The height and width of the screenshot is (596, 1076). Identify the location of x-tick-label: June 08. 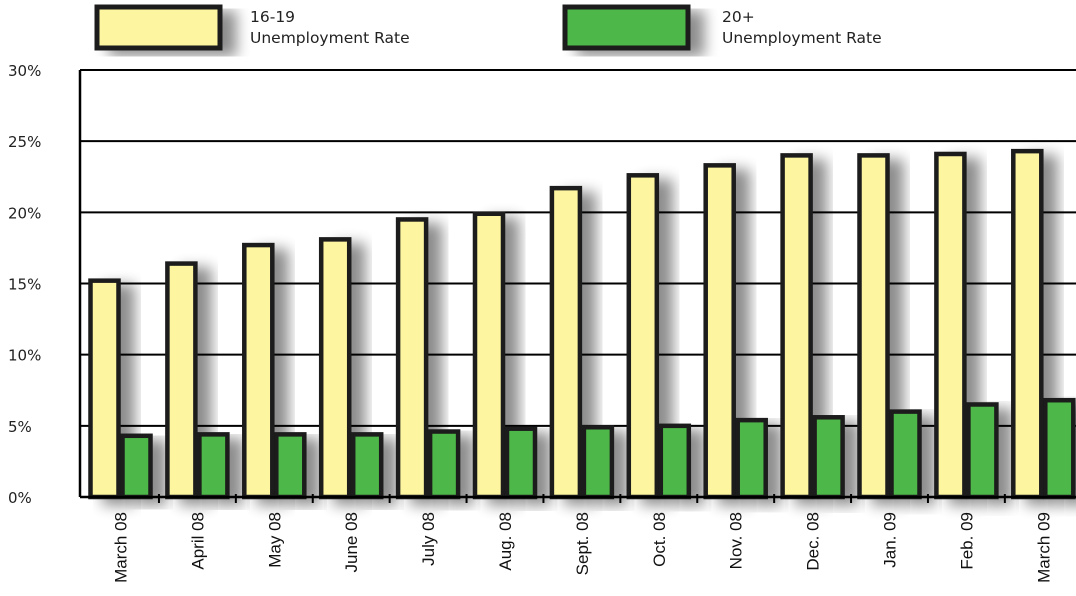
(351, 542).